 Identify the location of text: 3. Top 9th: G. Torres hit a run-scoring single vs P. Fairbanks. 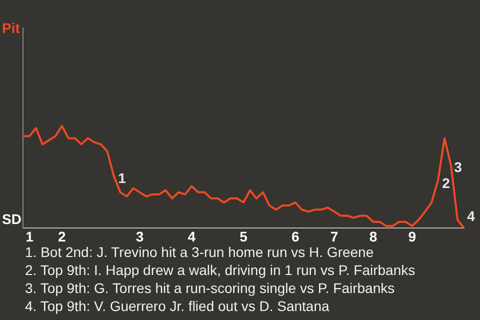
(210, 288).